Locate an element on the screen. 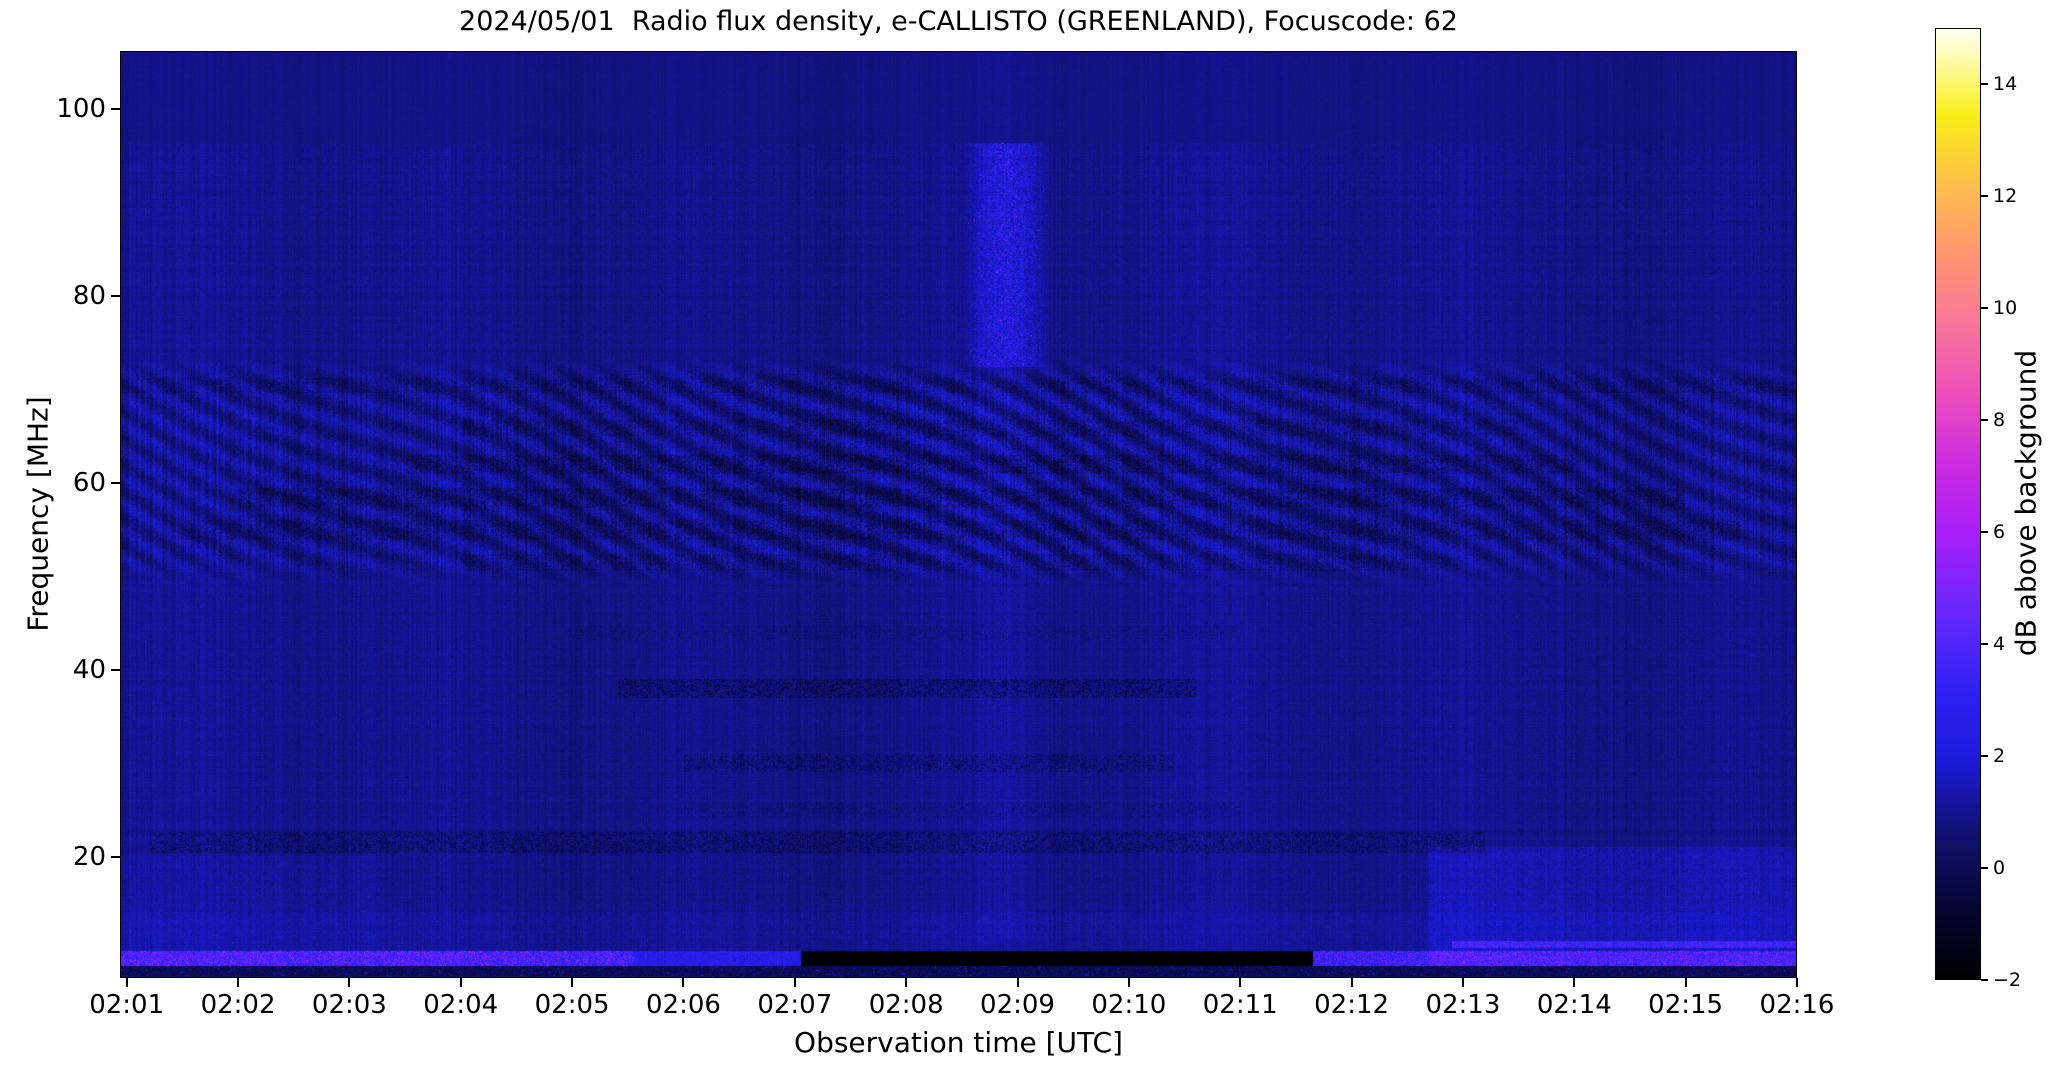  x-tick-label: 02:11 is located at coordinates (1240, 1005).